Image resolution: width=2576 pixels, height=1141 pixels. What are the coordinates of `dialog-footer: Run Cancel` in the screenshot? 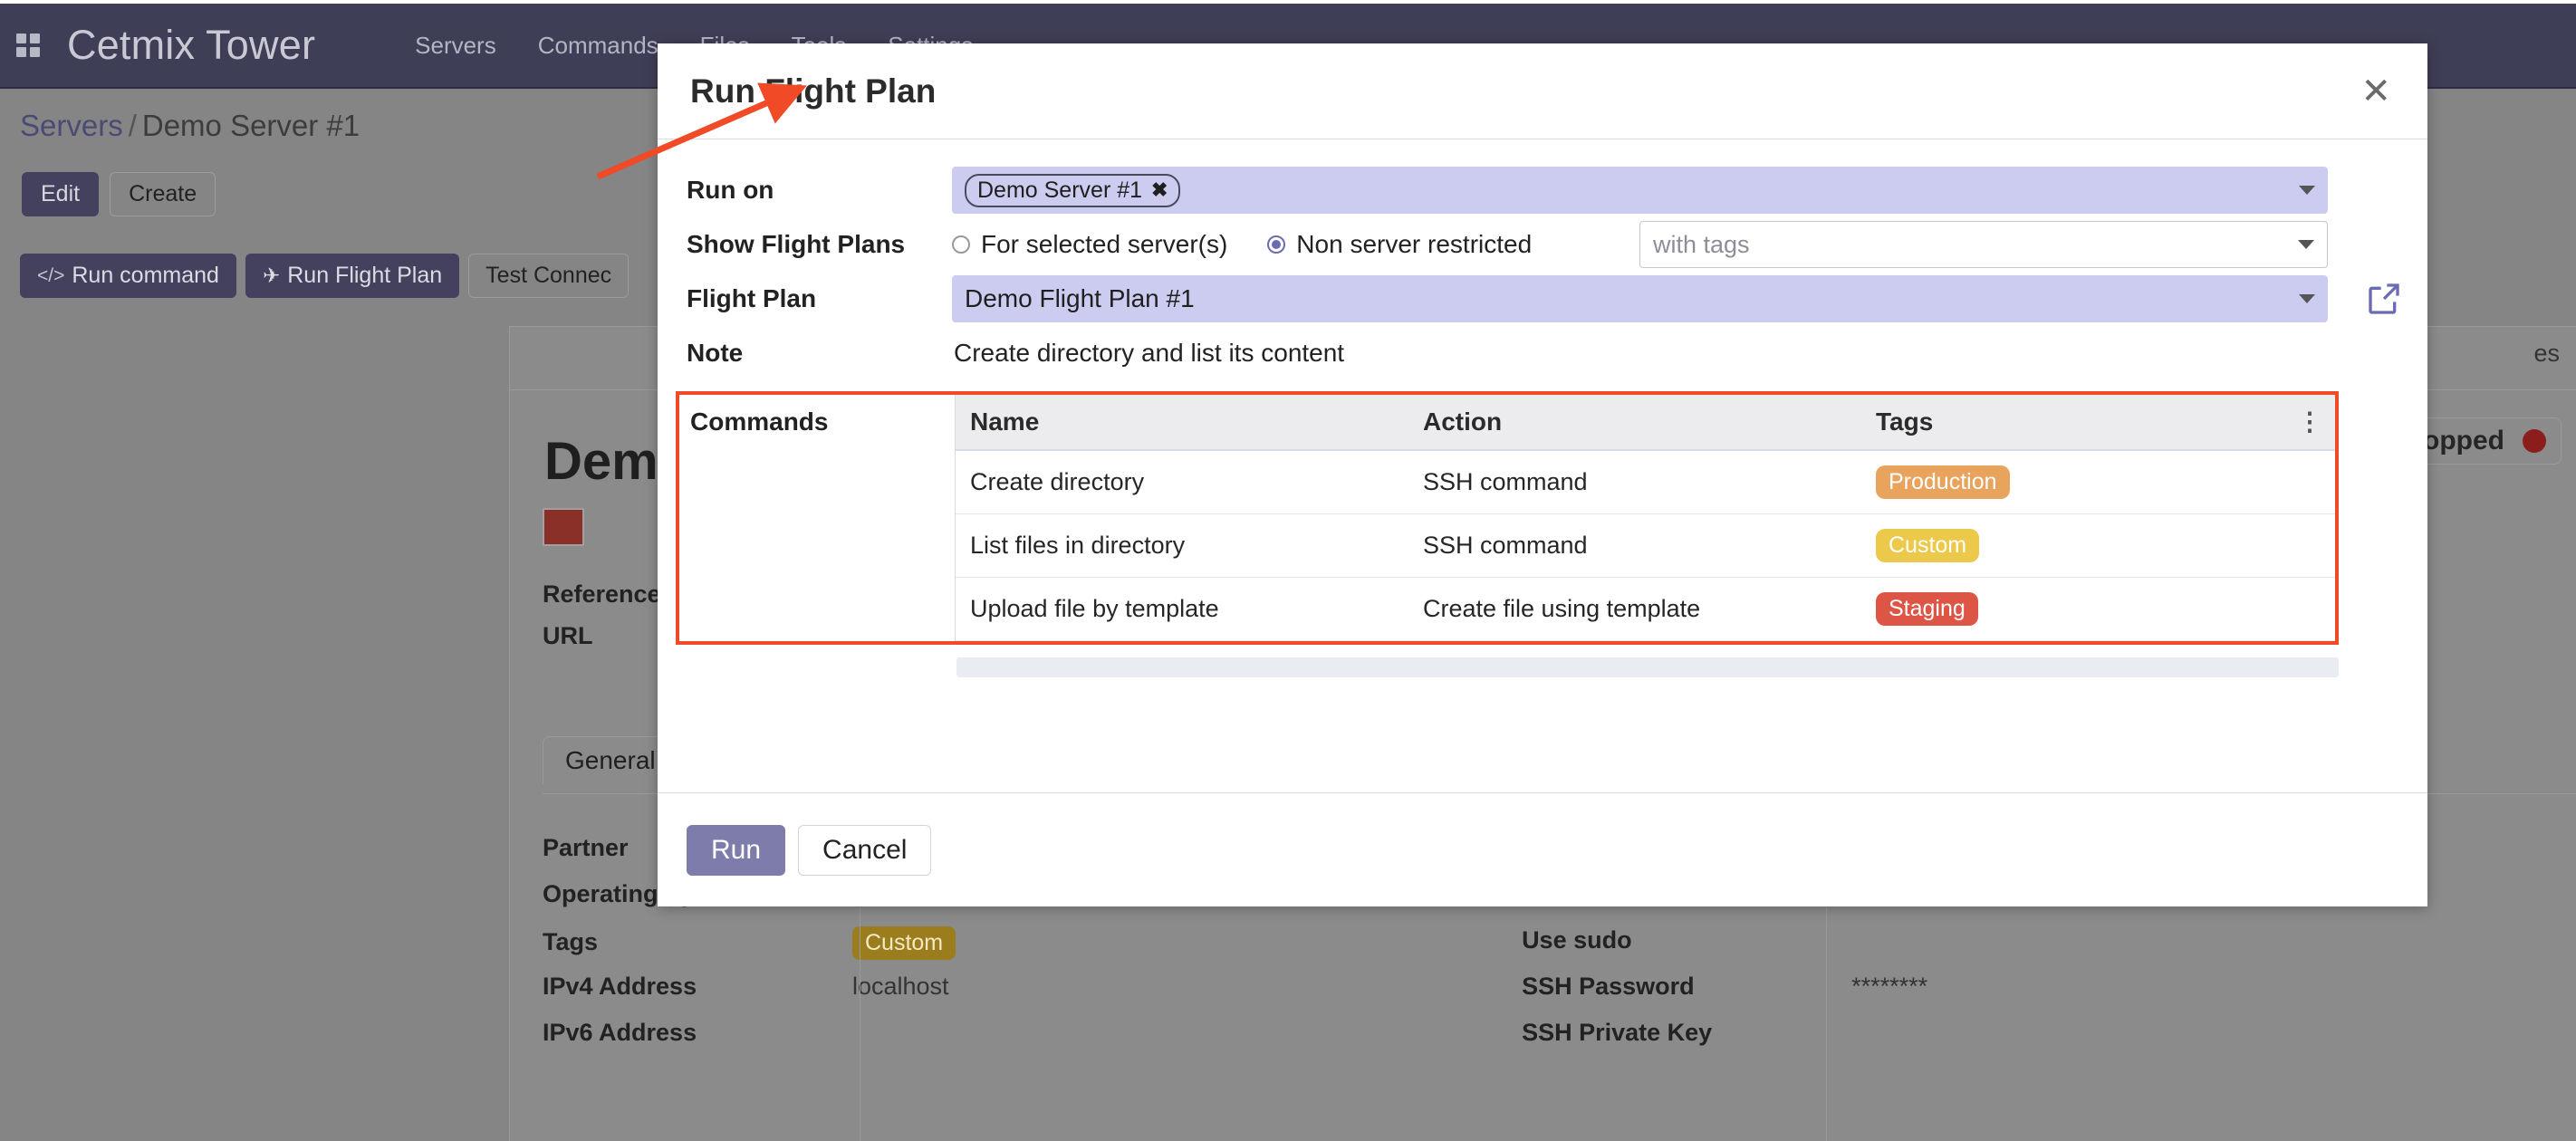 It's located at (1542, 849).